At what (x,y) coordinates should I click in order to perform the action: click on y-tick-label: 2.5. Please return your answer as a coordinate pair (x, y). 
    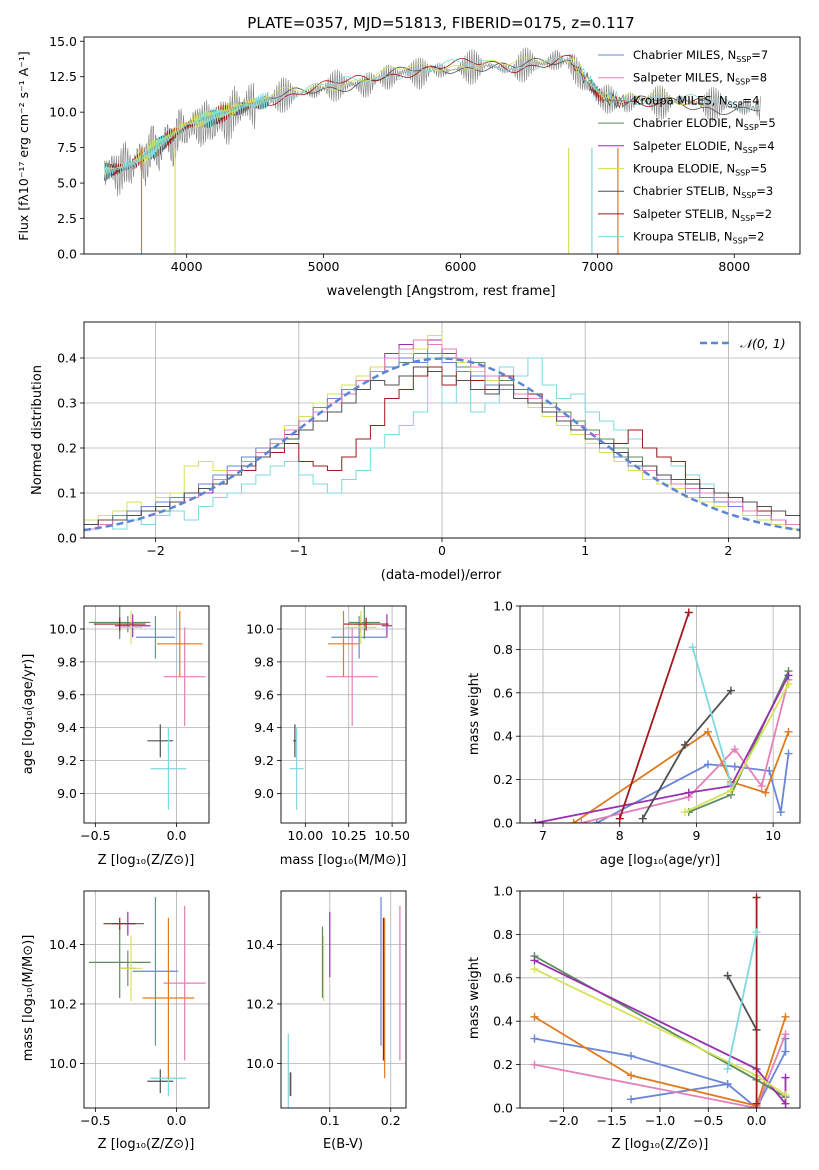
    Looking at the image, I should click on (67, 218).